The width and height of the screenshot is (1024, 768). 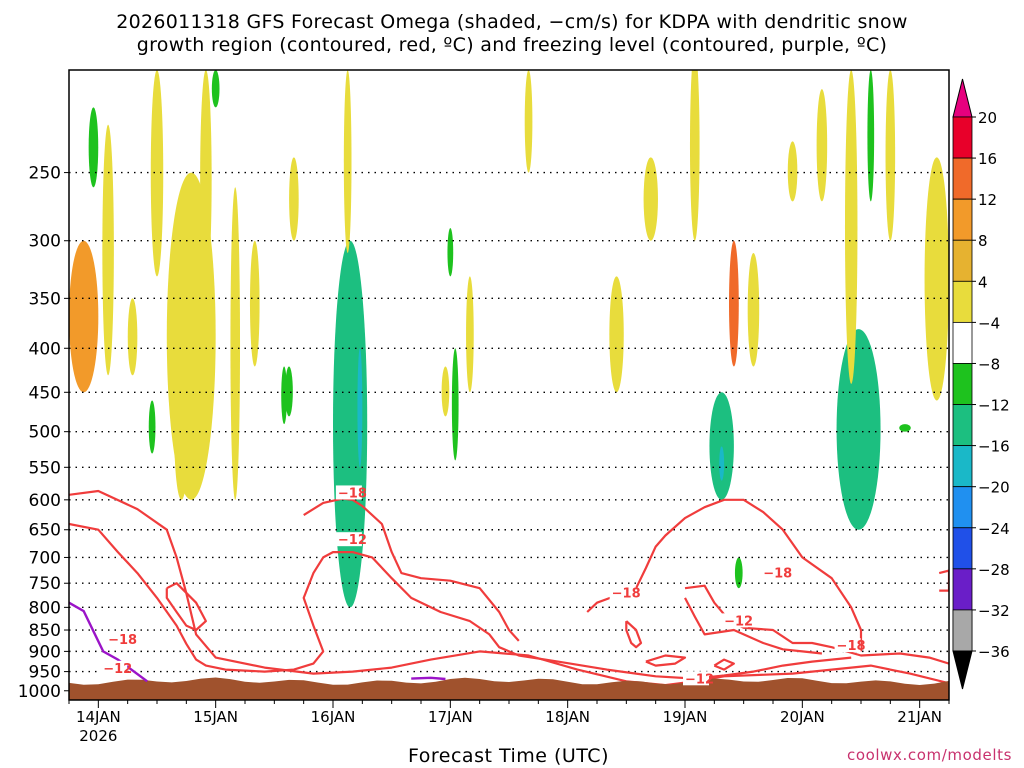 I want to click on y-tick-label-500: 500, so click(x=45, y=433).